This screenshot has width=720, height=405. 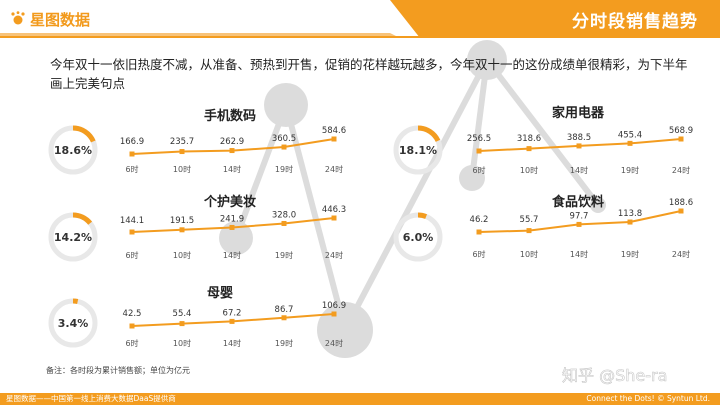 I want to click on data-label: 113.8, so click(x=630, y=214).